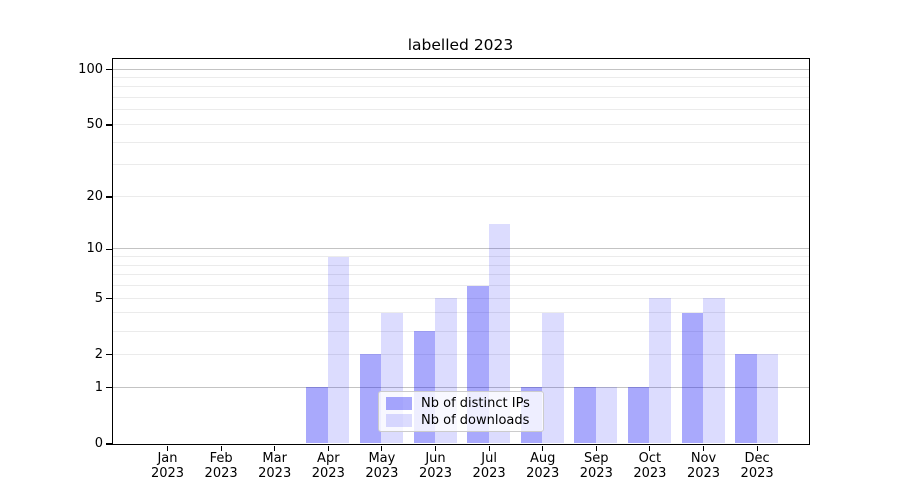 The height and width of the screenshot is (500, 900). What do you see at coordinates (460, 45) in the screenshot?
I see `chart-title: labelled 2023` at bounding box center [460, 45].